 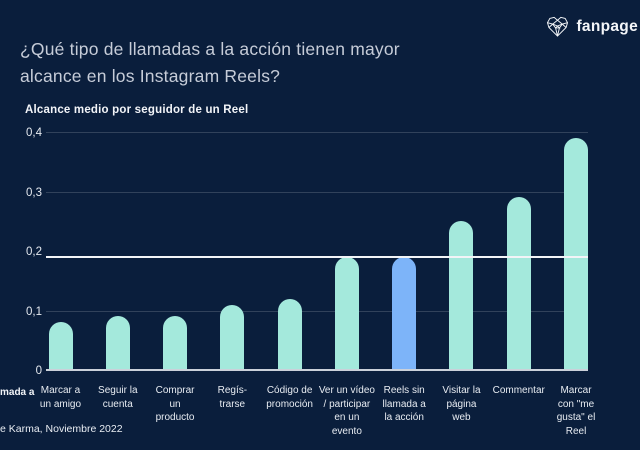 What do you see at coordinates (232, 397) in the screenshot?
I see `x-axis-label: Regís- trarse` at bounding box center [232, 397].